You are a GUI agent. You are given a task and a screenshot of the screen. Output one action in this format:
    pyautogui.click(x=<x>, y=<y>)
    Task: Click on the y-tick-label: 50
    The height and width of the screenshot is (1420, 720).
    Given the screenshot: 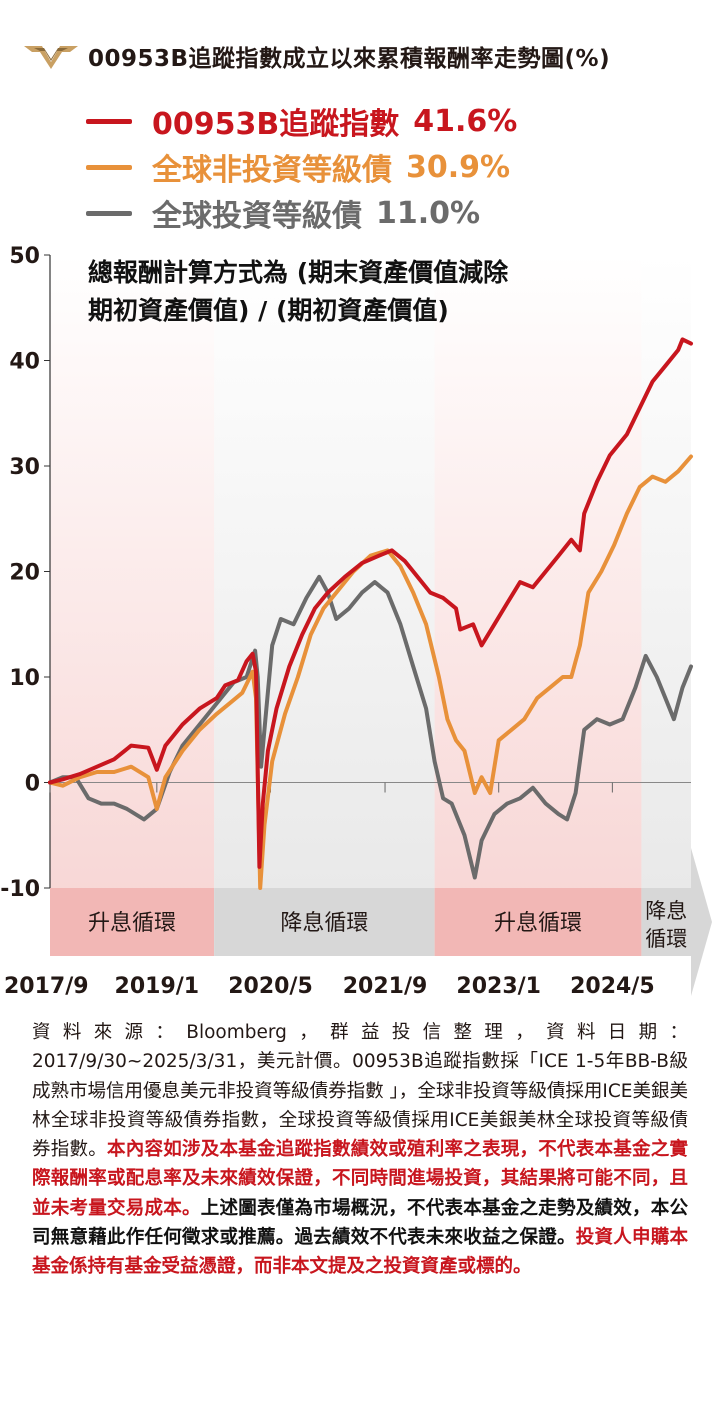 What is the action you would take?
    pyautogui.click(x=24, y=256)
    